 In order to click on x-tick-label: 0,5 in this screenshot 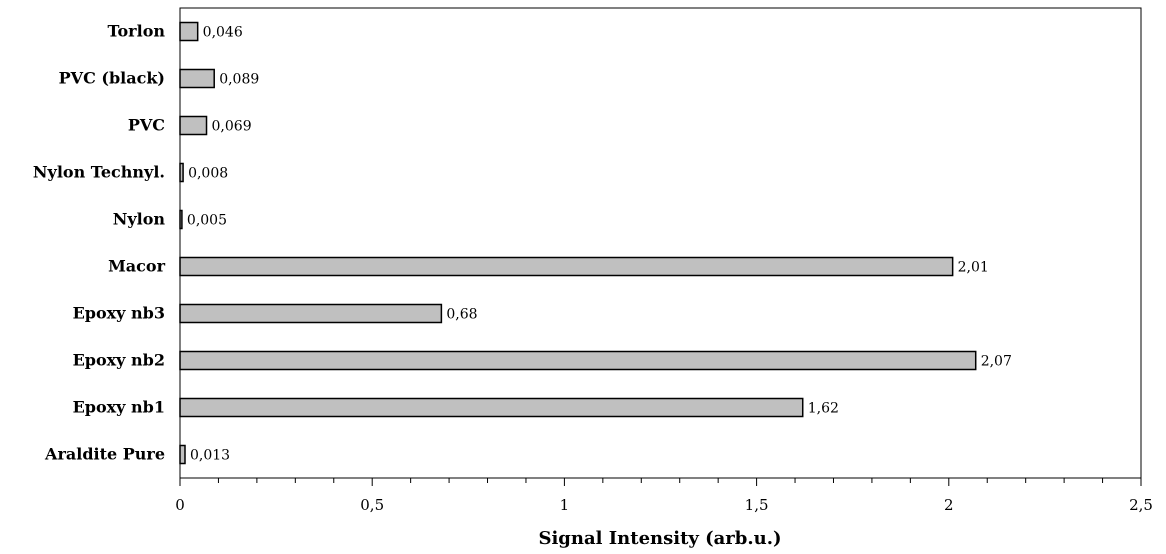, I will do `click(372, 505)`.